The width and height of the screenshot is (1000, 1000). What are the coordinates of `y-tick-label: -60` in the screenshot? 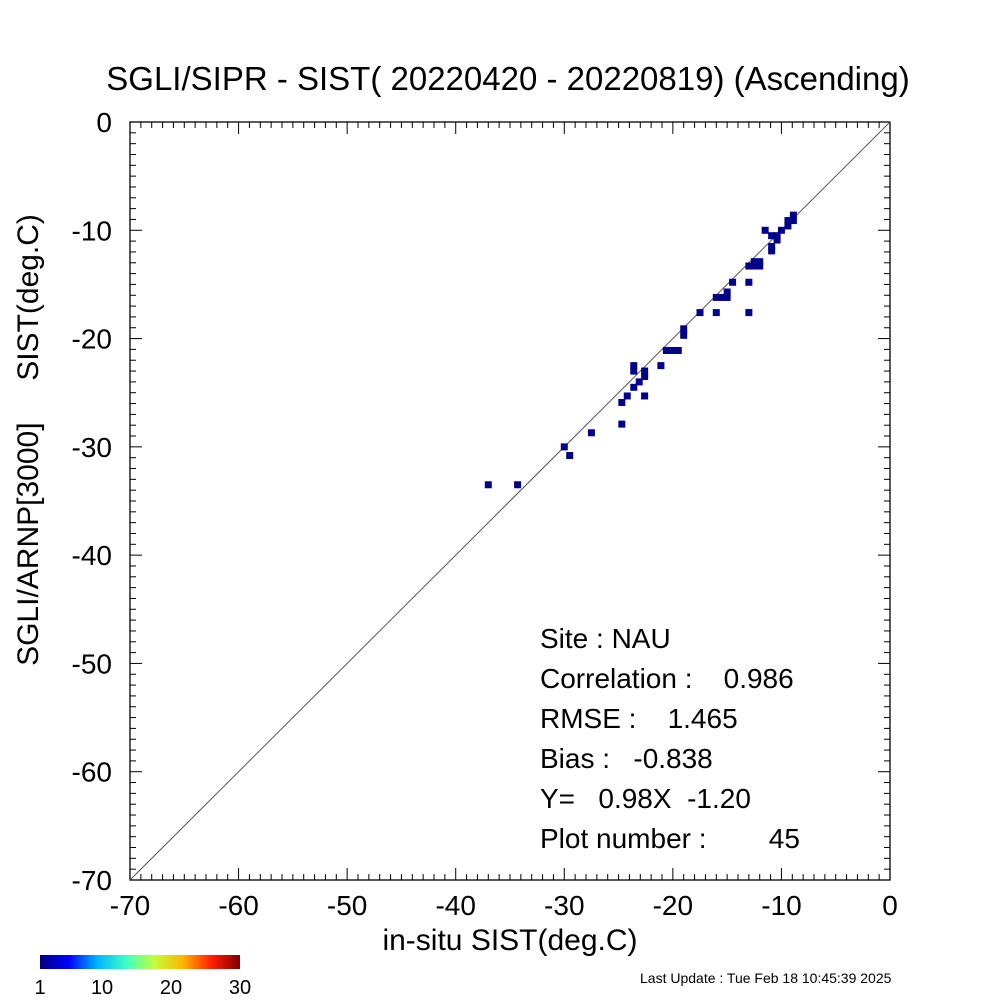 It's located at (92, 772).